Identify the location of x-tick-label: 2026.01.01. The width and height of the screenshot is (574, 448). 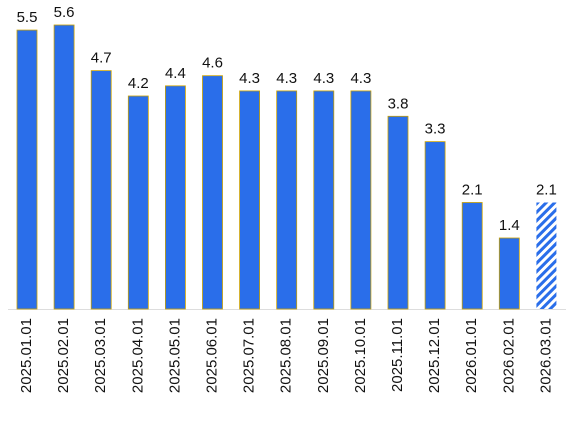
(471, 355).